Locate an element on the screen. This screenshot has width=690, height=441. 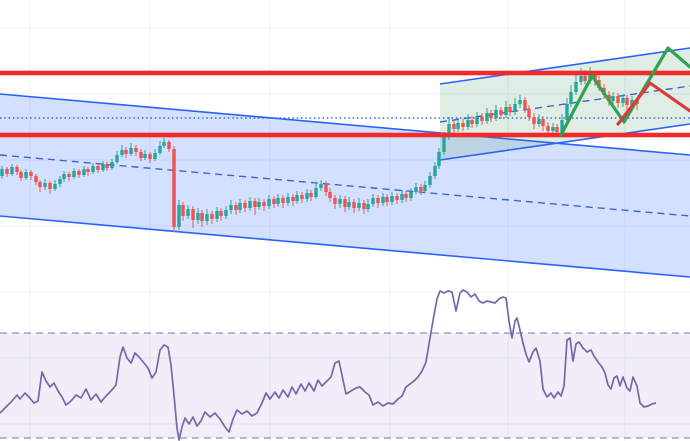
descending-channel-midline is located at coordinates (345, 185).